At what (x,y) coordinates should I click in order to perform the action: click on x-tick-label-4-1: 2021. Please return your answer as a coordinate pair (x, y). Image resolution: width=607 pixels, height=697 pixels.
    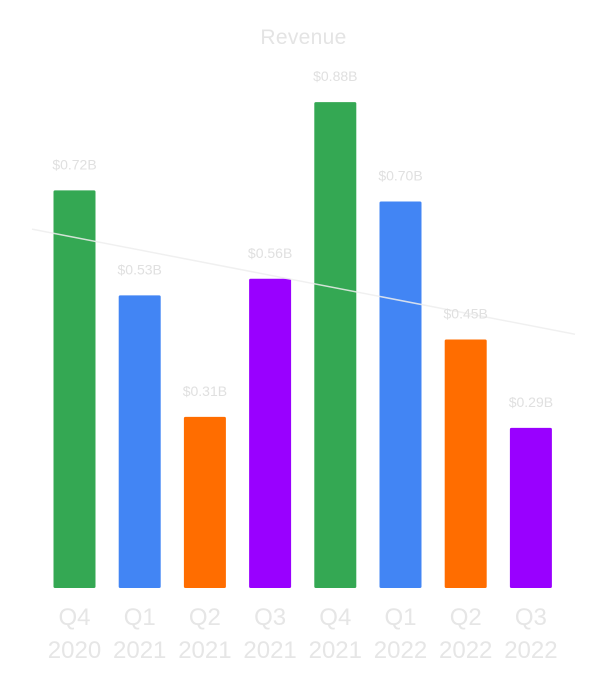
    Looking at the image, I should click on (335, 650).